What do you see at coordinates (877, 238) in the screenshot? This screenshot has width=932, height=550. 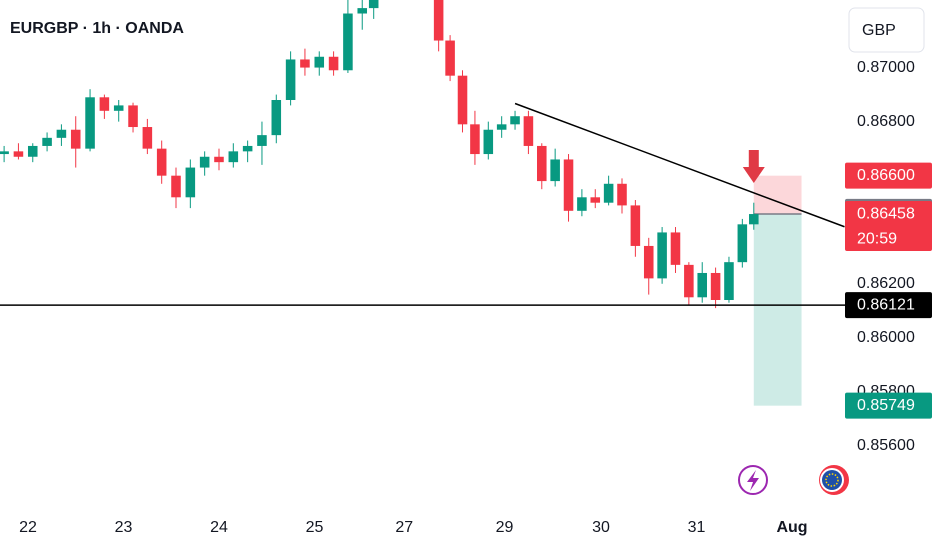 I see `countdown: 20:59` at bounding box center [877, 238].